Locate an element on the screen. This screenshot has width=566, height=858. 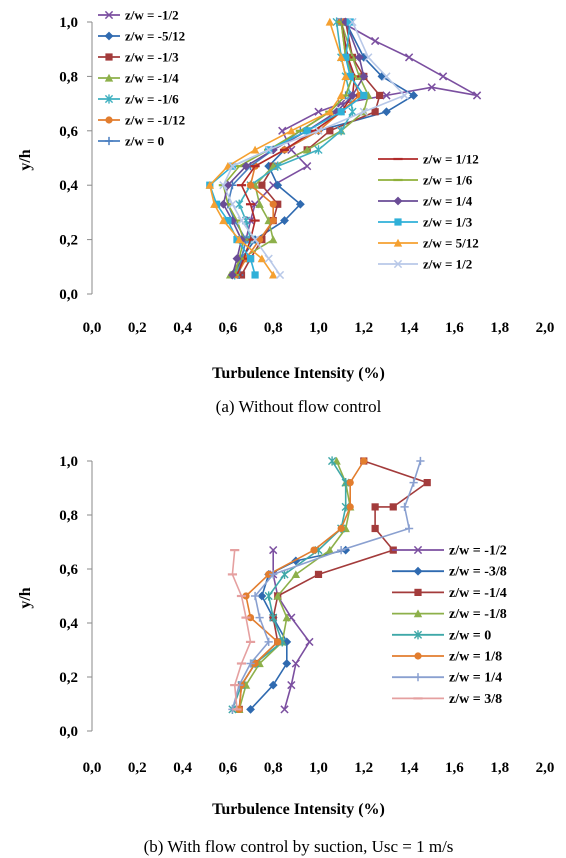
x-tick-label: 1,0 is located at coordinates (318, 768).